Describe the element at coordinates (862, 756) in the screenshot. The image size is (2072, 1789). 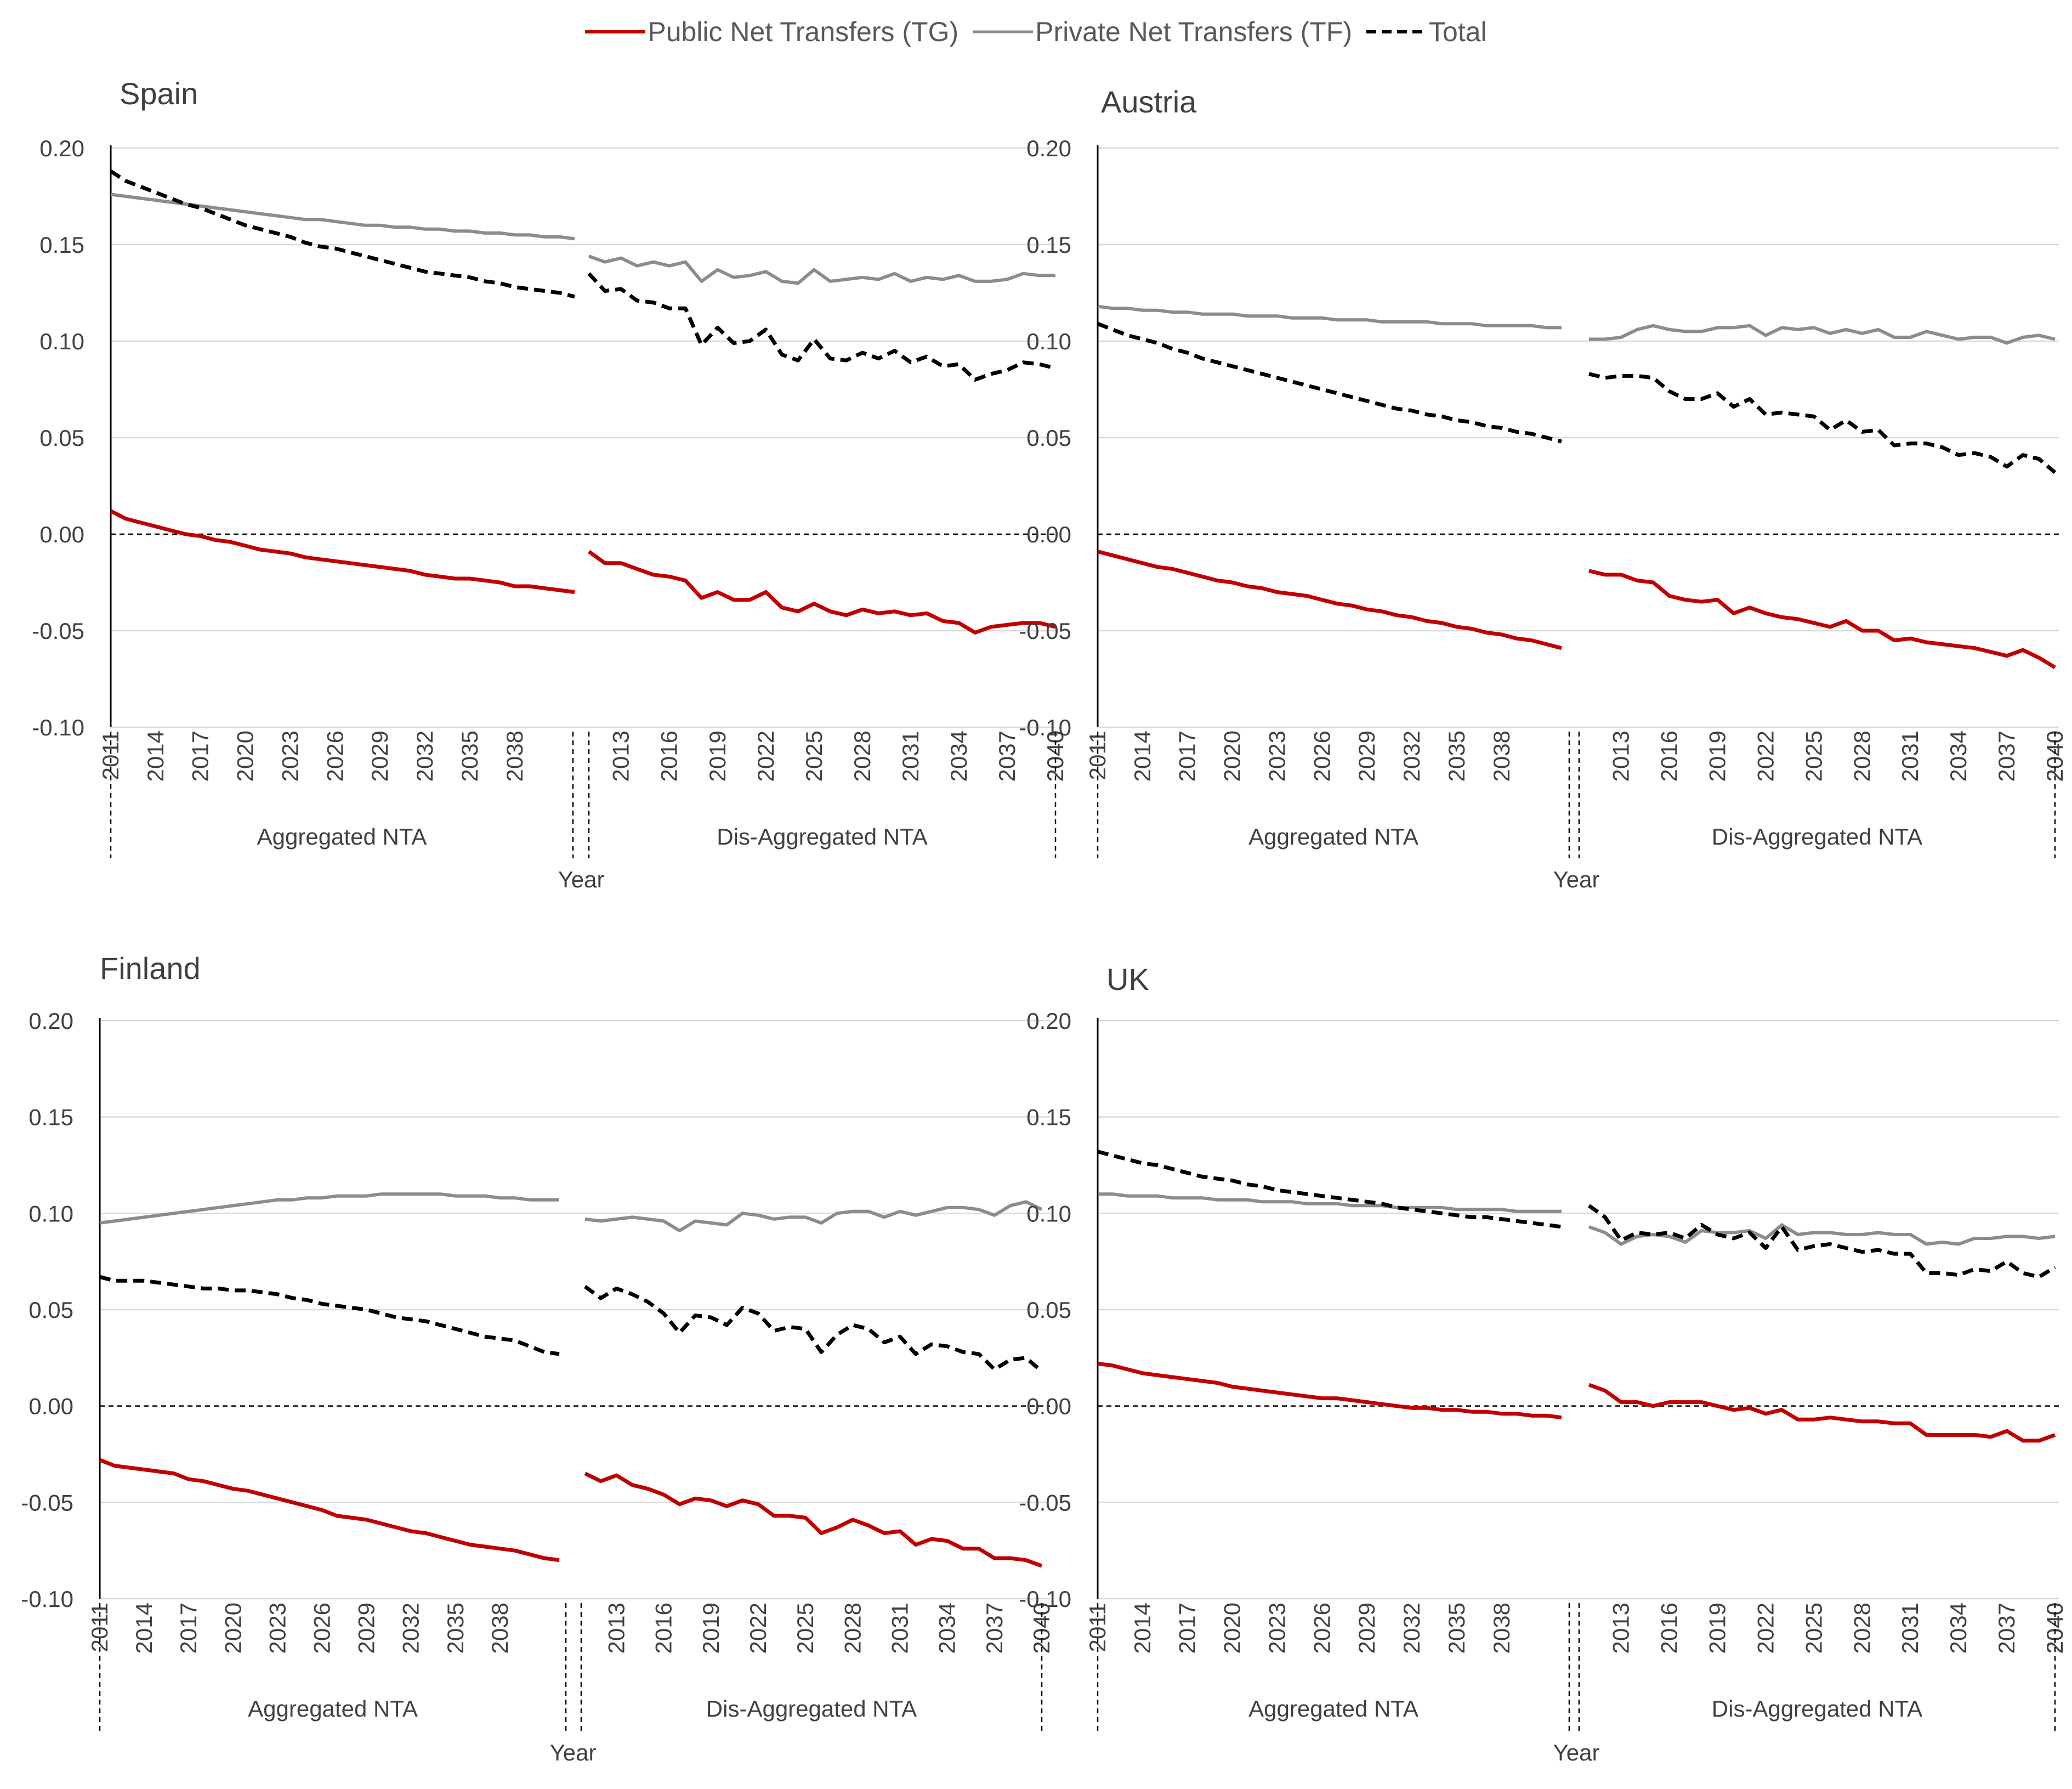
I see `x-tick-label: 2028` at that location.